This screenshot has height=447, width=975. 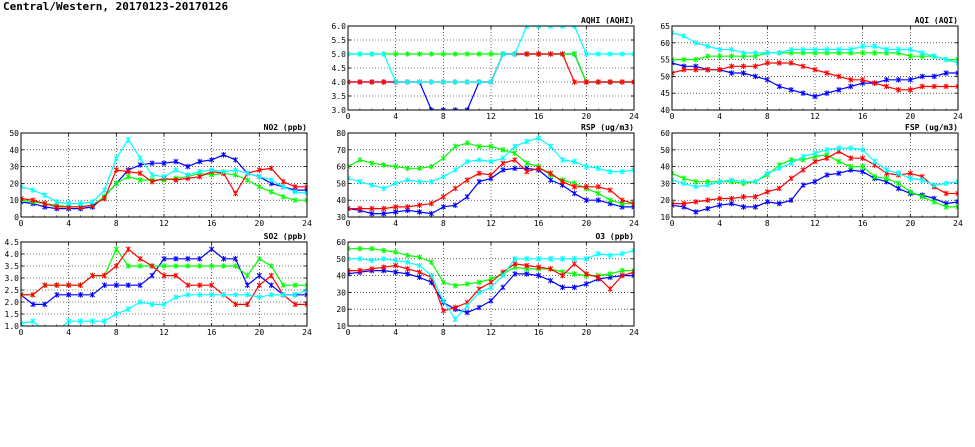 What do you see at coordinates (12, 302) in the screenshot?
I see `y-tick-label: 2.0` at bounding box center [12, 302].